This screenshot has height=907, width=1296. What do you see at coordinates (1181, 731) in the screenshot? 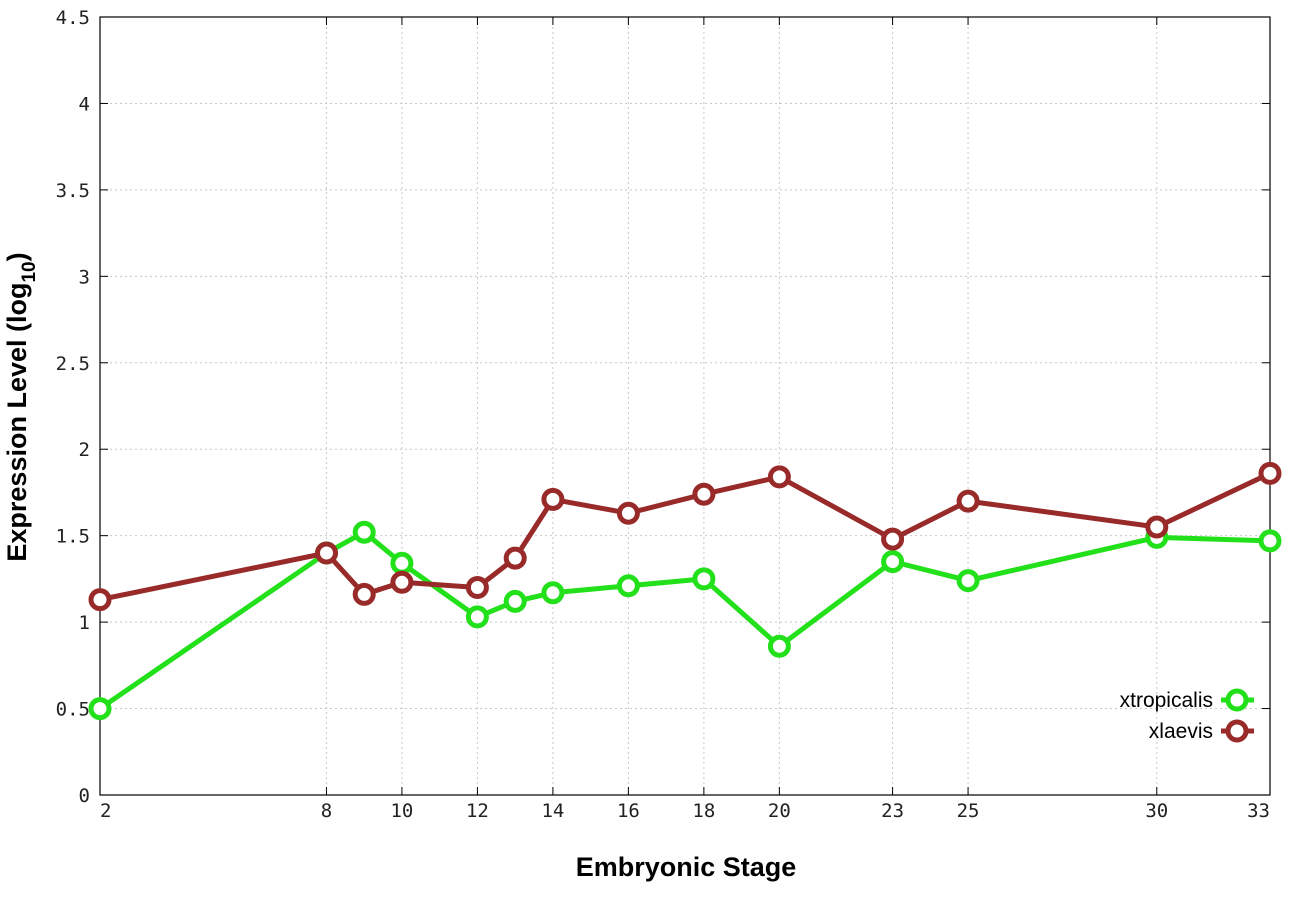
I see `legend-label: xlaevis` at bounding box center [1181, 731].